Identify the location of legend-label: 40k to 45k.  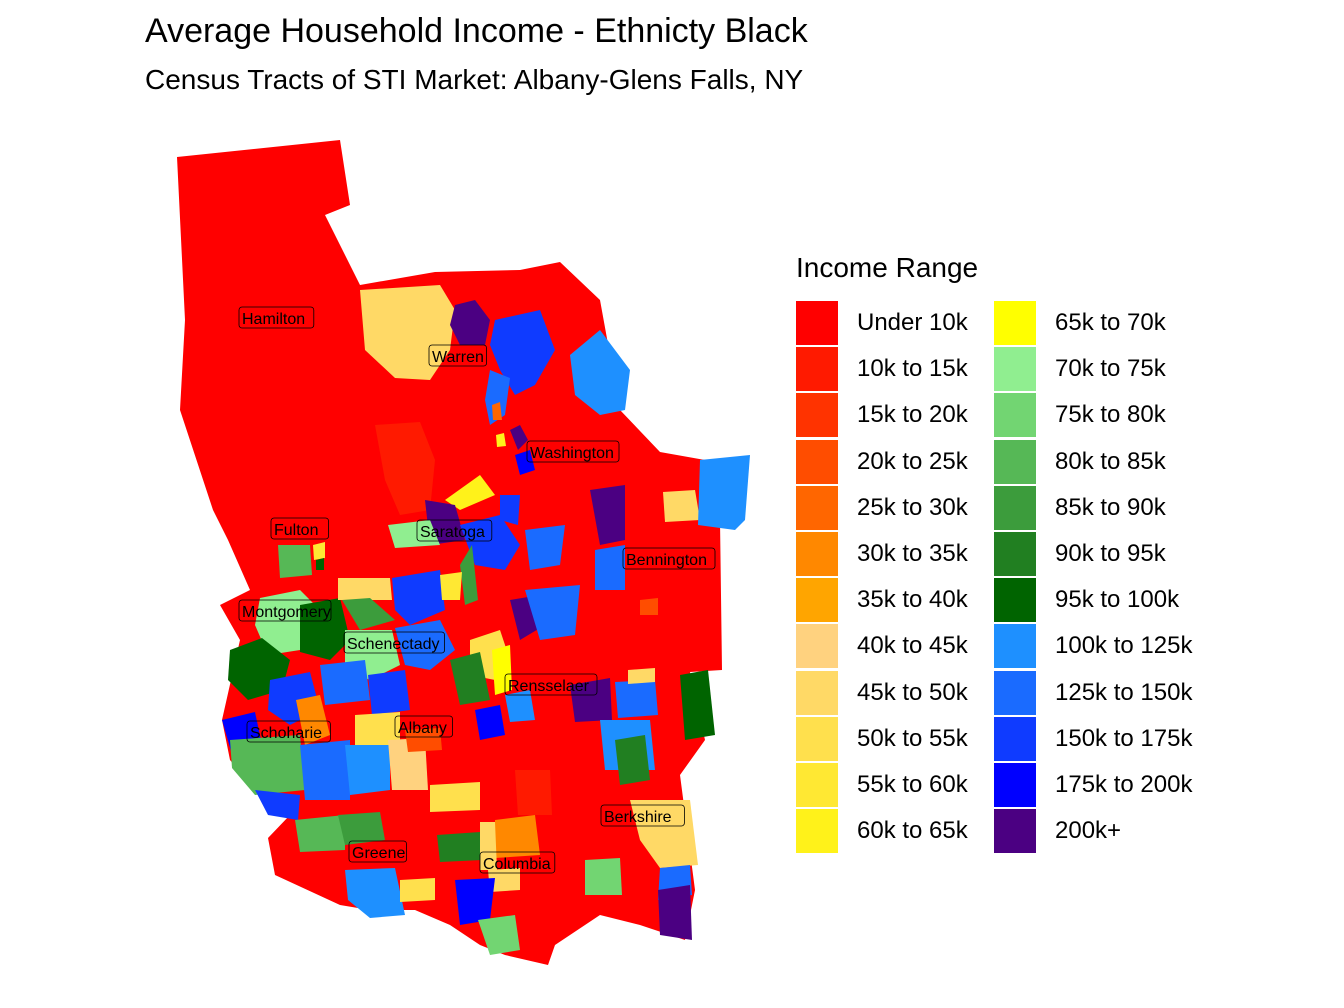
(912, 646).